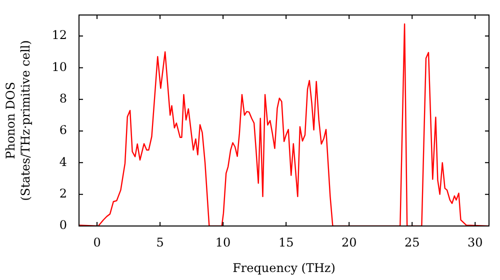 The height and width of the screenshot is (280, 500). I want to click on x-tick-label: 10, so click(223, 242).